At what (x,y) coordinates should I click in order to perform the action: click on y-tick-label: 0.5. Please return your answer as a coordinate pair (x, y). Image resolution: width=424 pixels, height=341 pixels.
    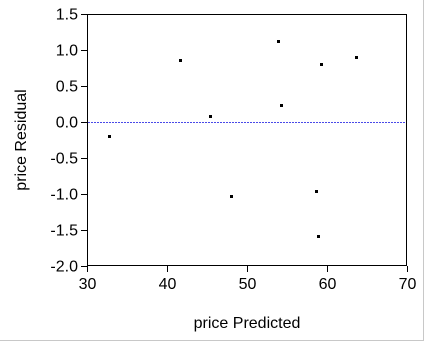
    Looking at the image, I should click on (67, 87).